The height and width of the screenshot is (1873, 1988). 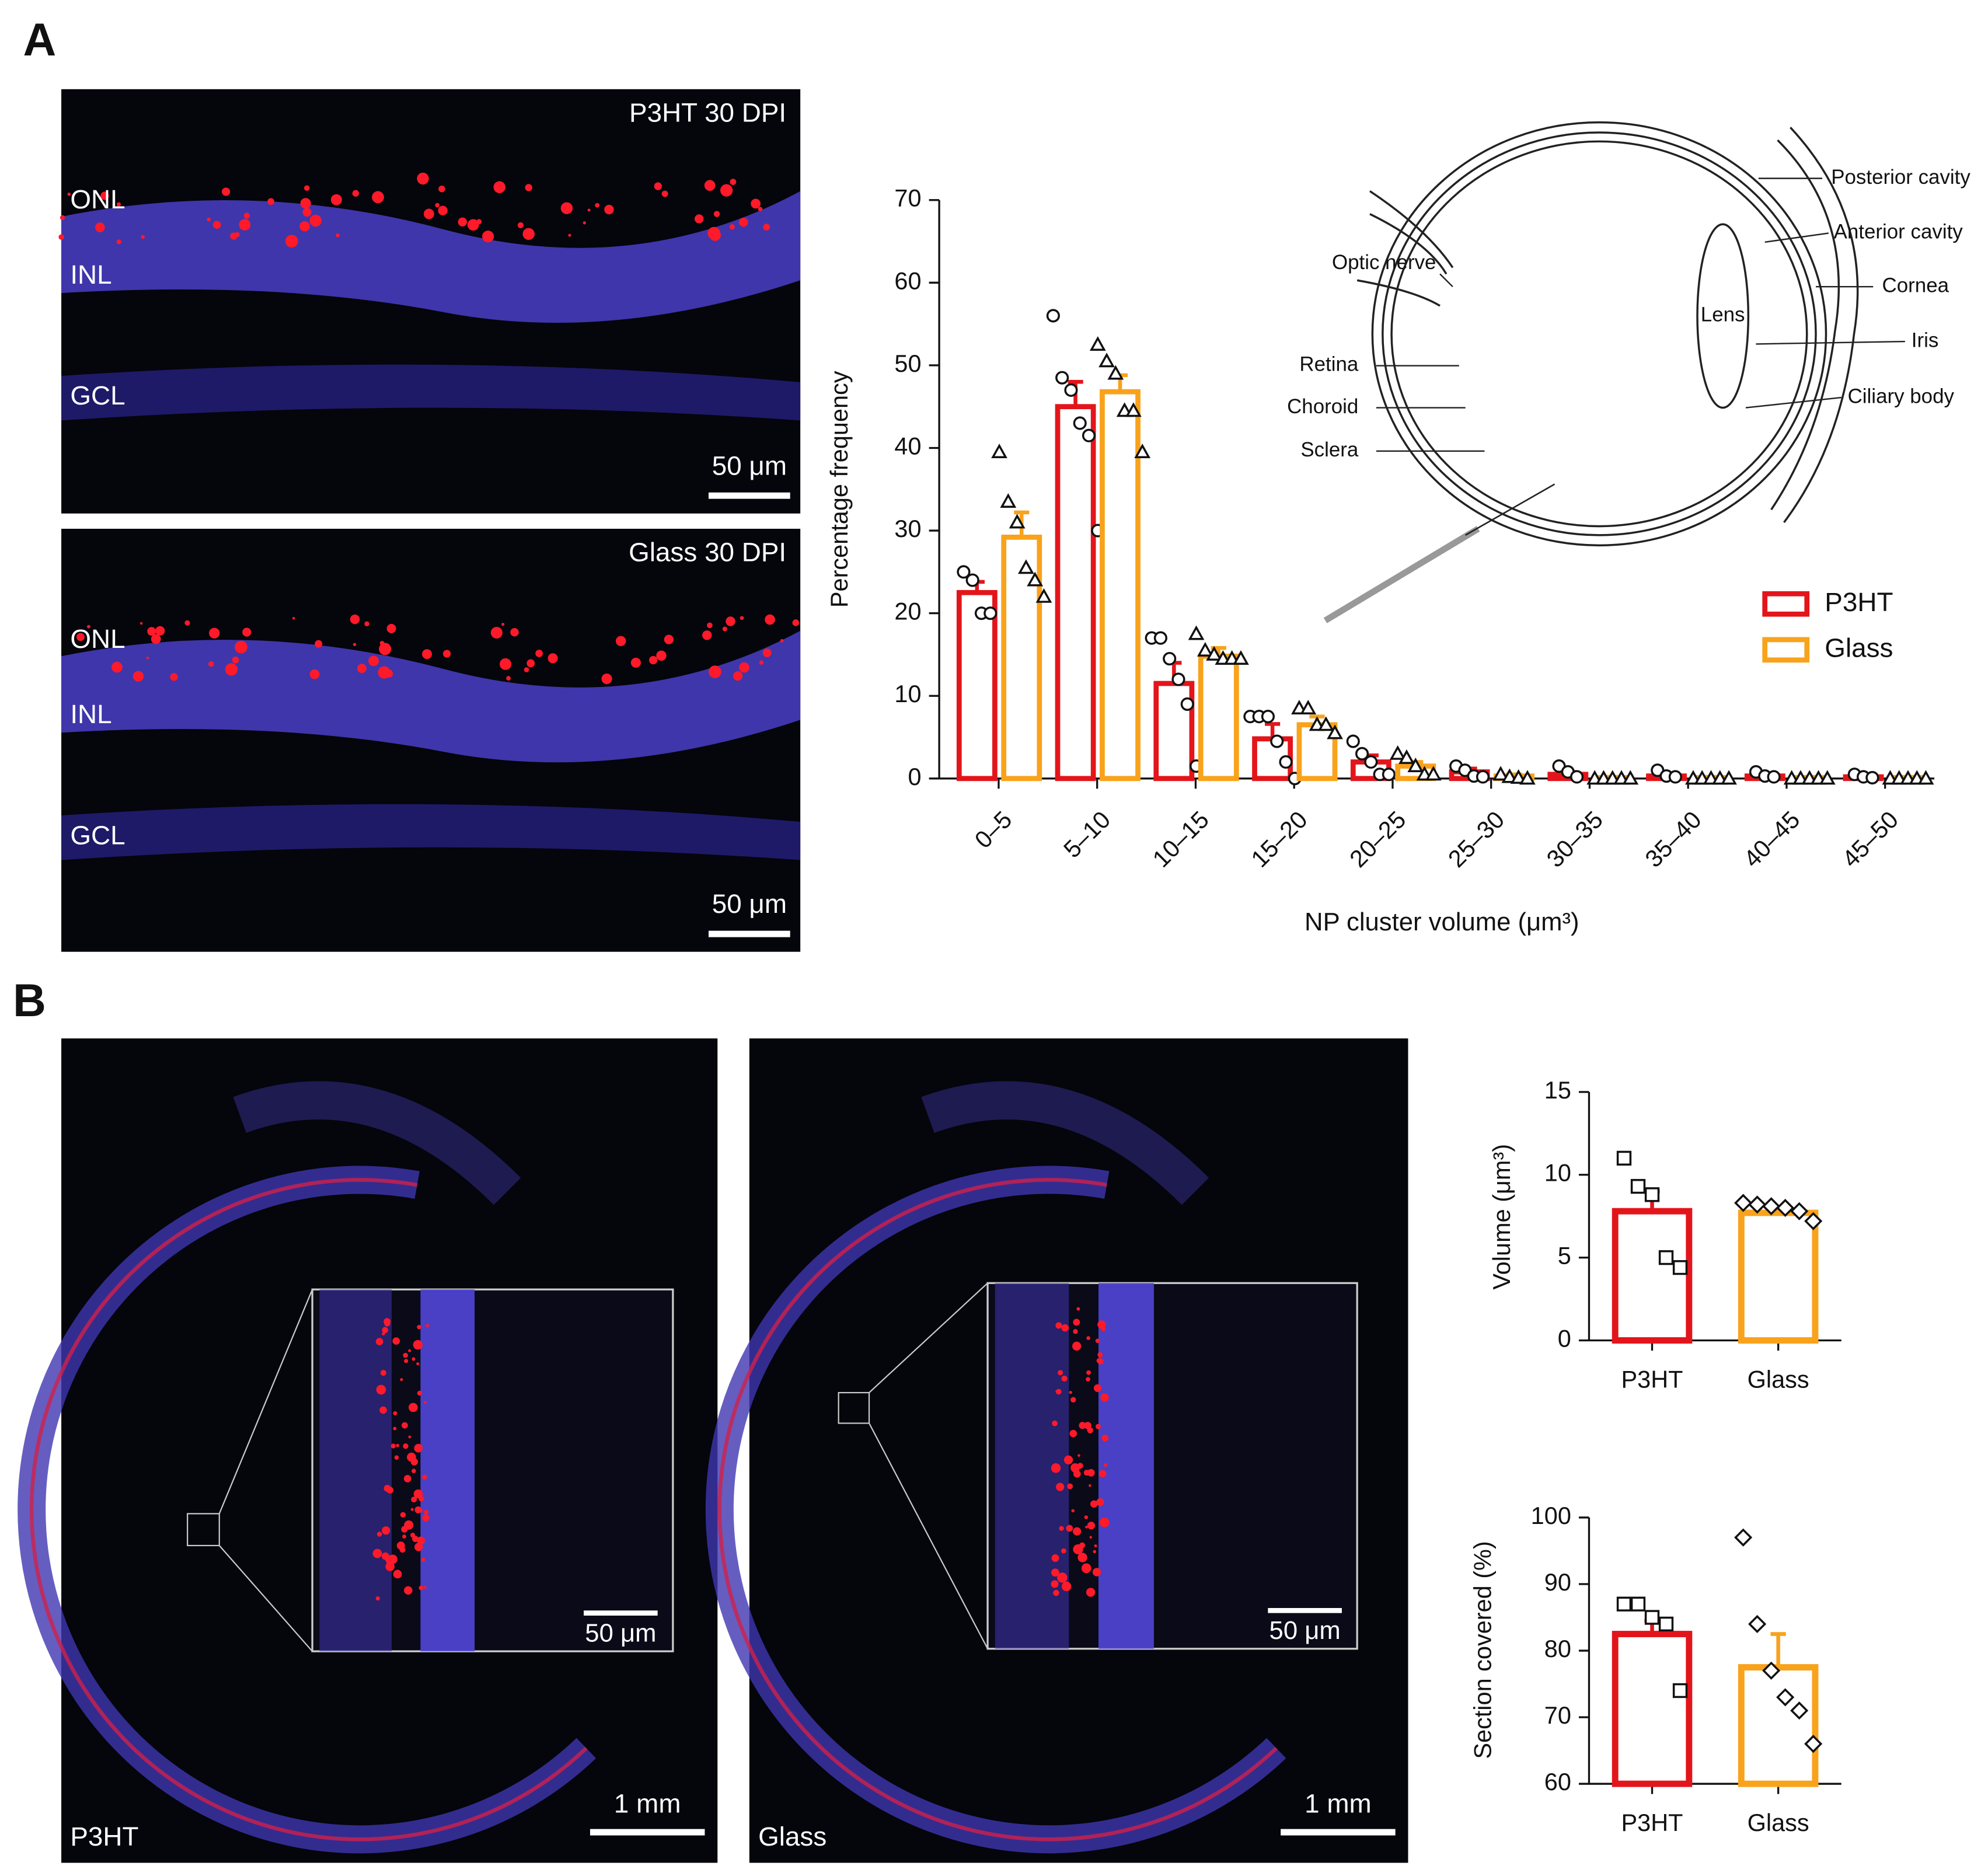 I want to click on y-tick-label: 5, so click(x=1564, y=1255).